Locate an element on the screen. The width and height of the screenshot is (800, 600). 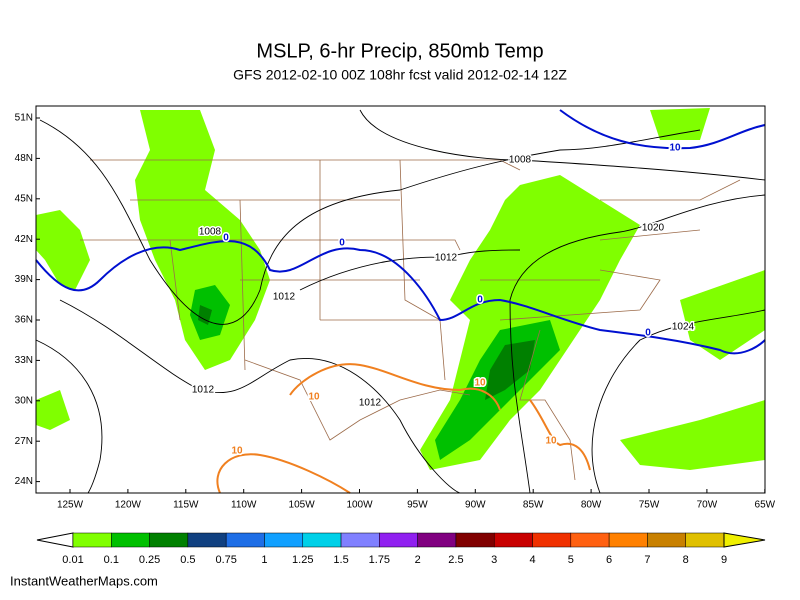
colorbar-right-arrow is located at coordinates (744, 540).